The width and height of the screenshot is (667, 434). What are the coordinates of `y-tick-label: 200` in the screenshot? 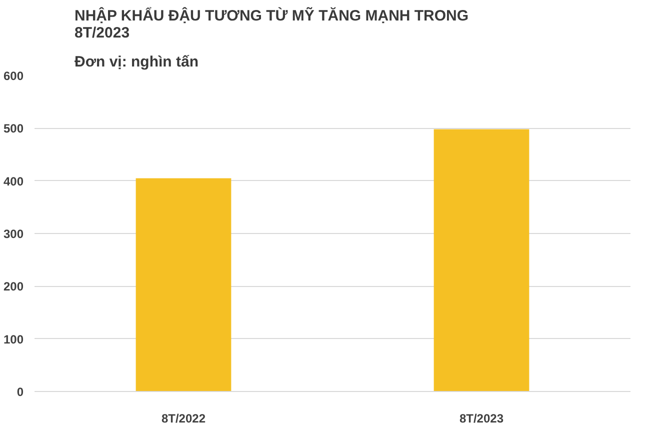 It's located at (13, 287).